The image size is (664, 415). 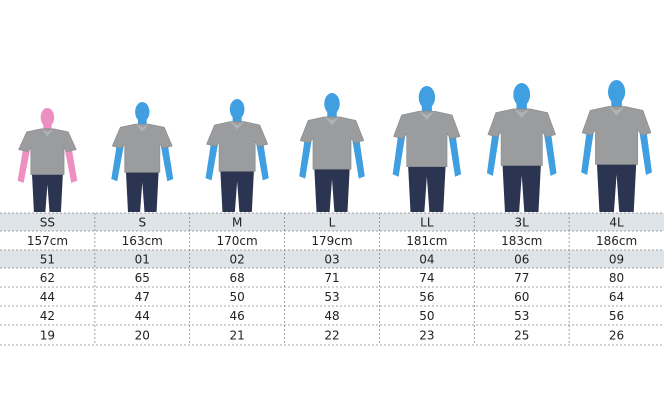 What do you see at coordinates (237, 316) in the screenshot?
I see `table-cell: 46` at bounding box center [237, 316].